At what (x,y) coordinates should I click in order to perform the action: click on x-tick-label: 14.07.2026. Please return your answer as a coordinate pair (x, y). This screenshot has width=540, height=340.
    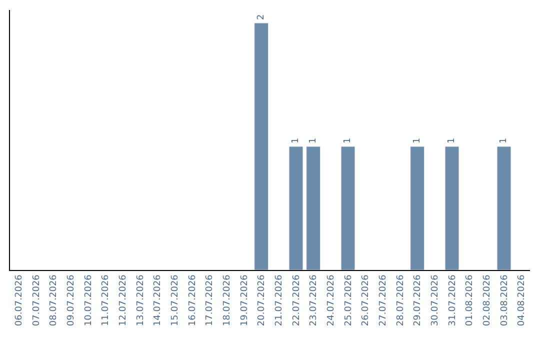
    Looking at the image, I should click on (158, 300).